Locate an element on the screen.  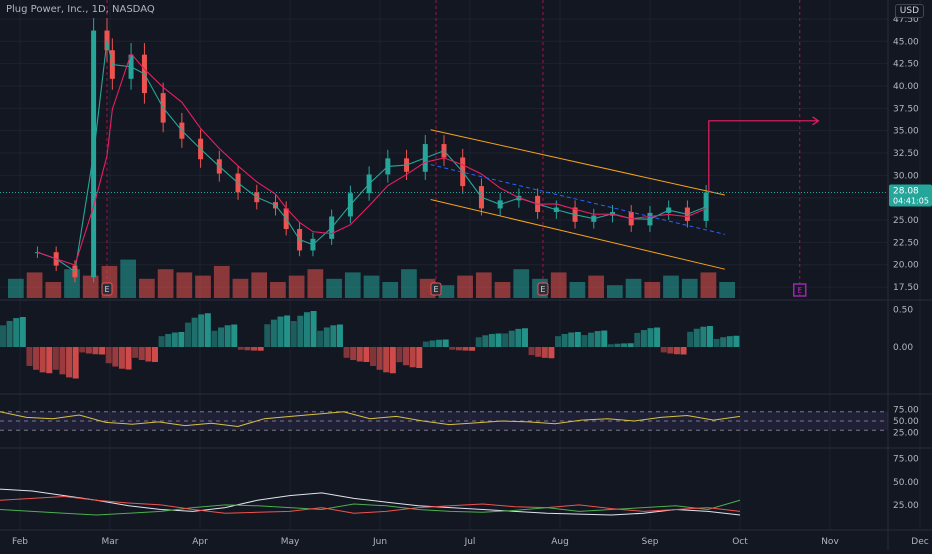
rsi-axis-tick: 25.00 is located at coordinates (906, 434).